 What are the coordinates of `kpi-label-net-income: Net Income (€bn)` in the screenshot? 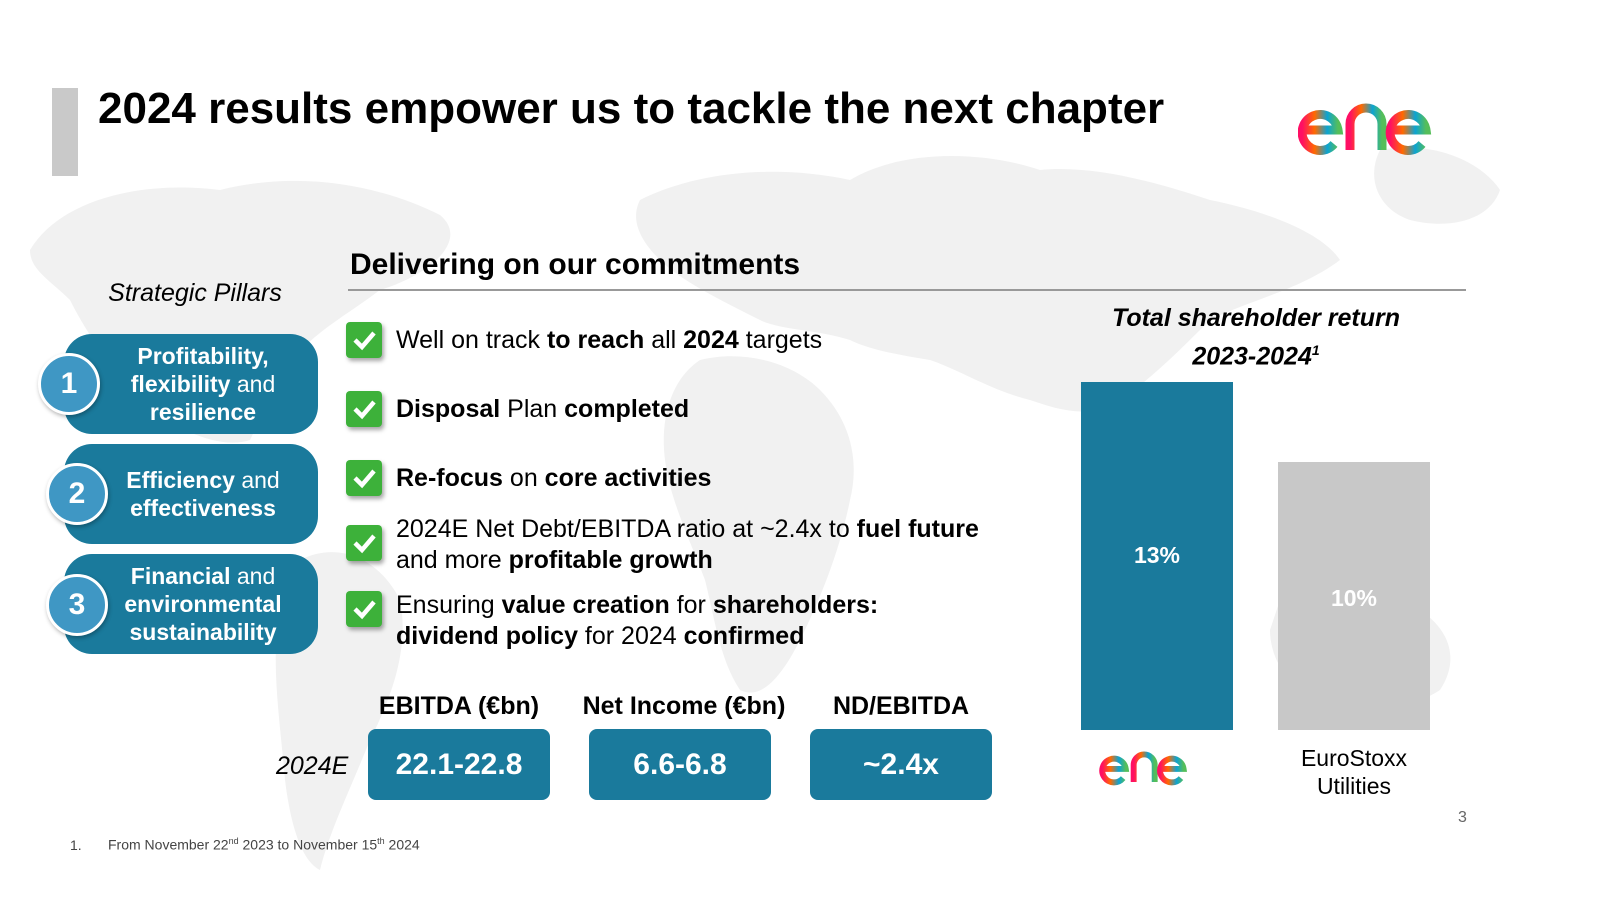 It's located at (684, 706).